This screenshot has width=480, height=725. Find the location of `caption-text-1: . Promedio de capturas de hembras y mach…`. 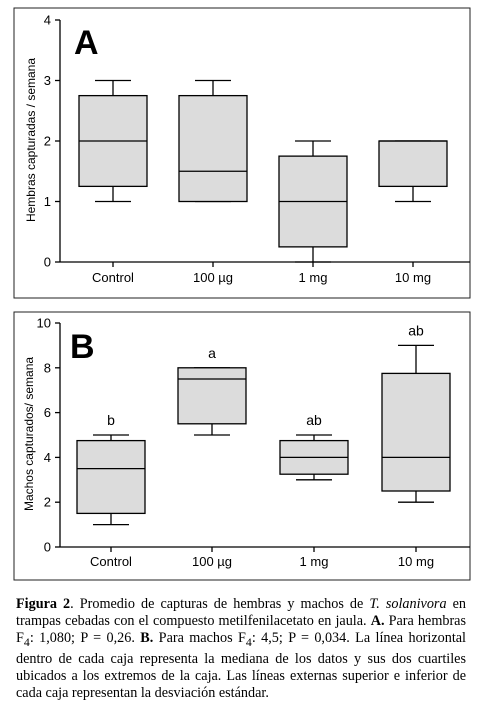

caption-text-1: . Promedio de capturas de hembras y mach… is located at coordinates (220, 604).